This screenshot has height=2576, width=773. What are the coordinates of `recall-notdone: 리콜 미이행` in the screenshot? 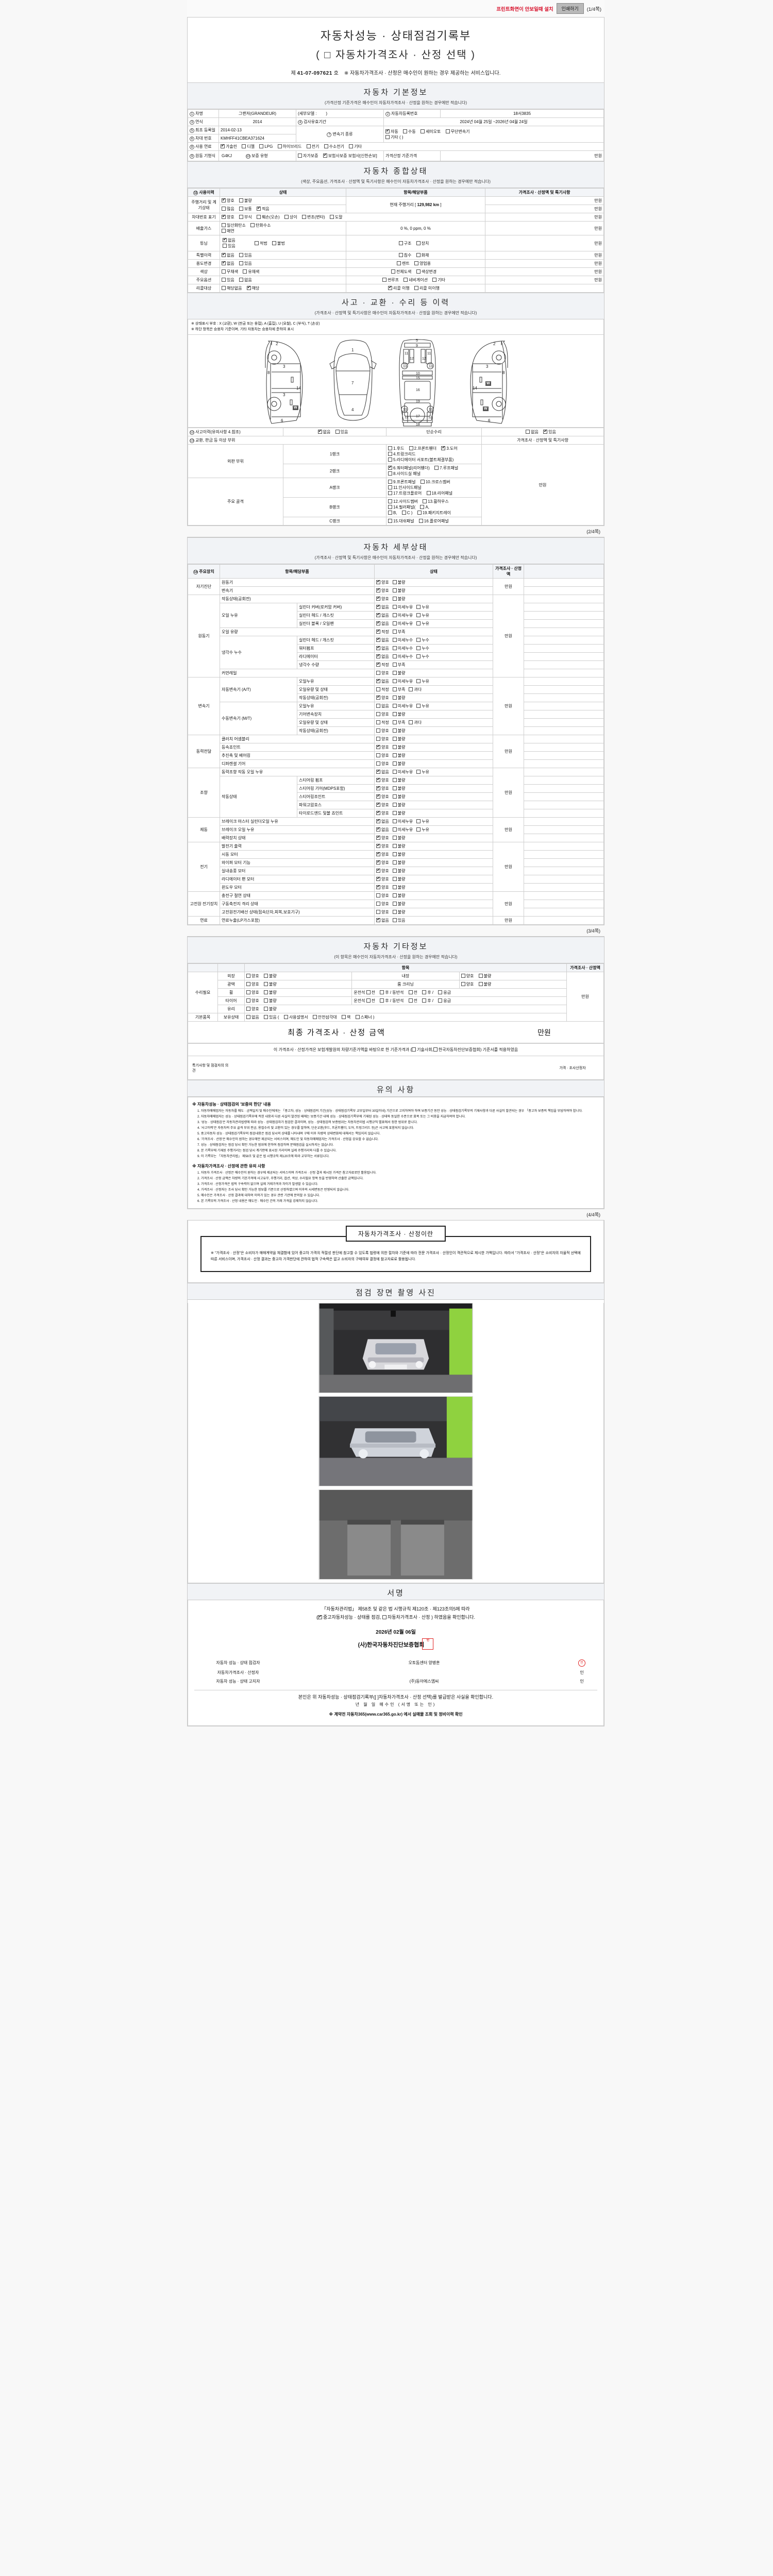 It's located at (427, 288).